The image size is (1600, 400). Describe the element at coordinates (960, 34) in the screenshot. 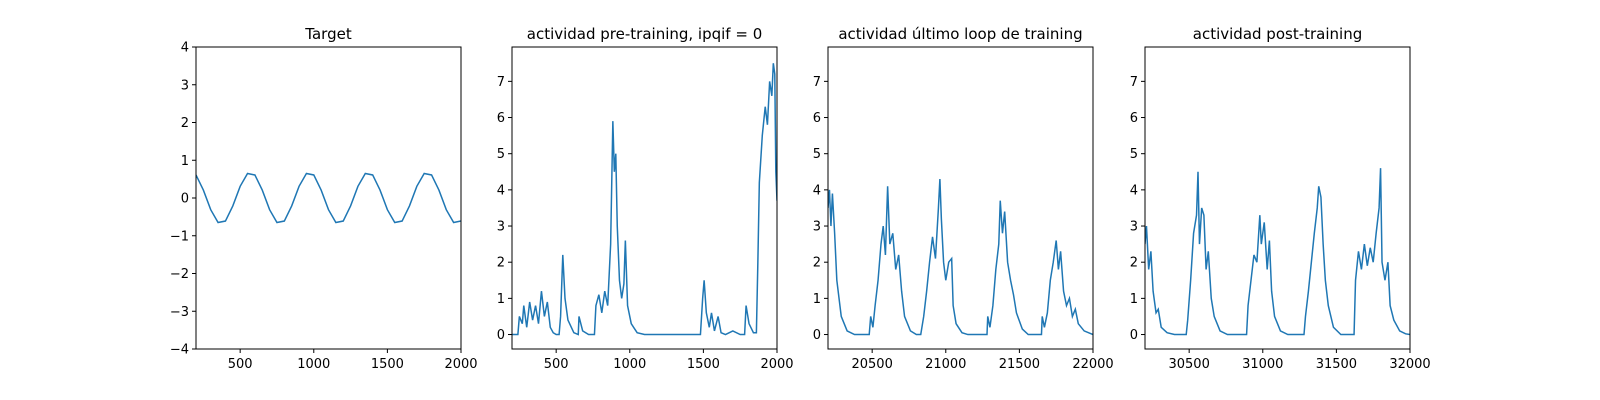

I see `chart-title: actividad último loop de training` at that location.